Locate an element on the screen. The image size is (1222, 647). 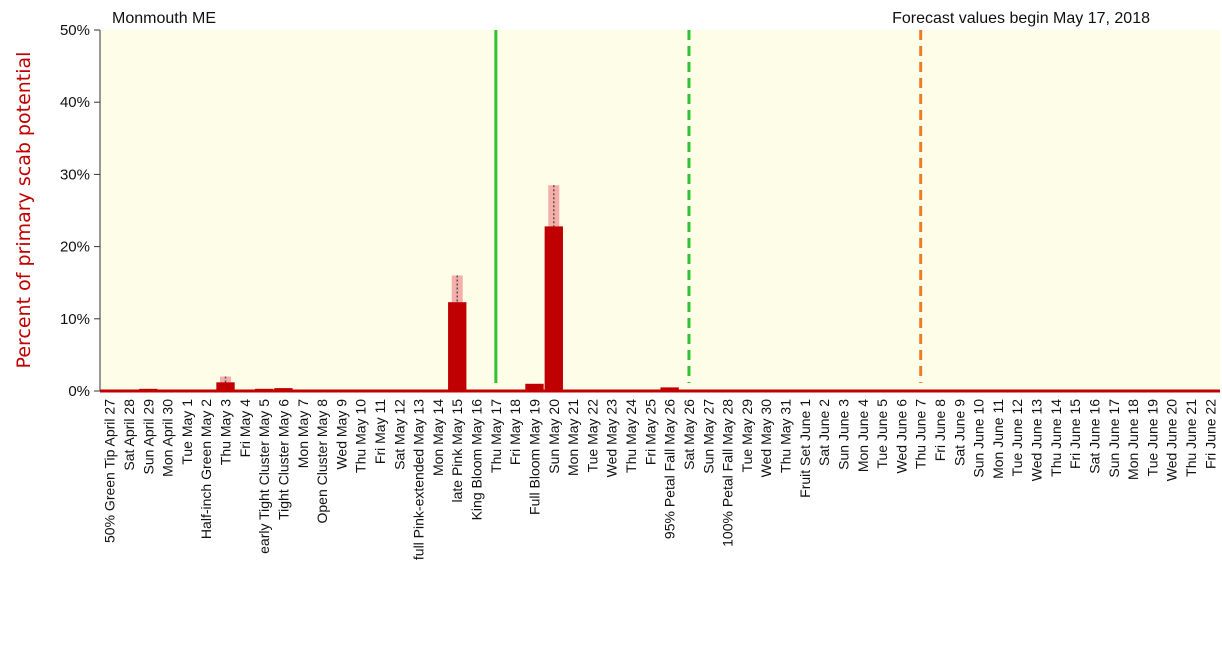
x-tick-label: Sat May 12 is located at coordinates (399, 434).